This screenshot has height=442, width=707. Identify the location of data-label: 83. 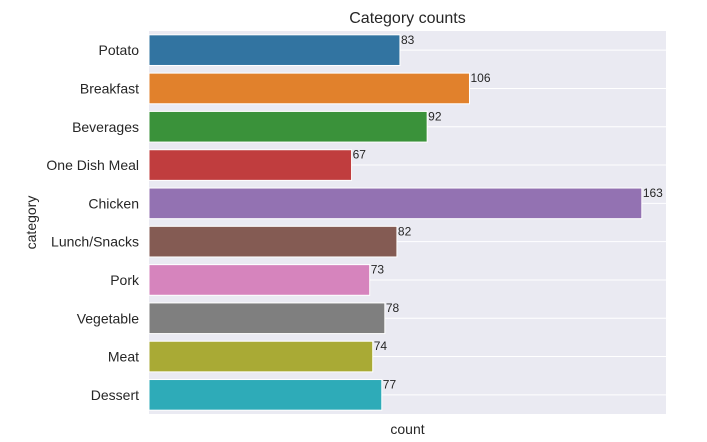
(408, 40).